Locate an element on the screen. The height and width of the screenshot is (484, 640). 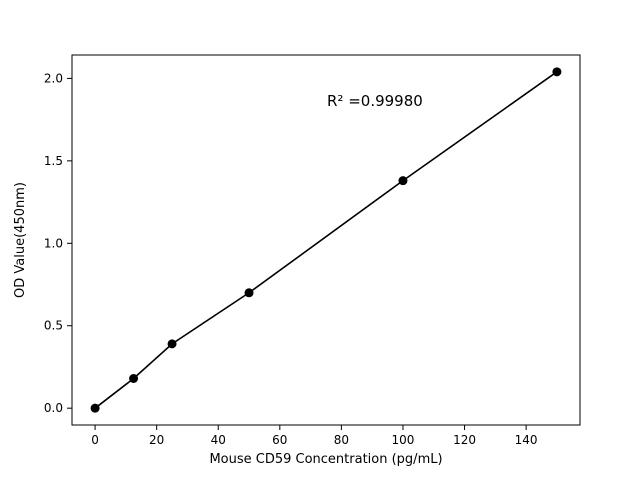
y-axis-label: OD Value(450nm) is located at coordinates (20, 240).